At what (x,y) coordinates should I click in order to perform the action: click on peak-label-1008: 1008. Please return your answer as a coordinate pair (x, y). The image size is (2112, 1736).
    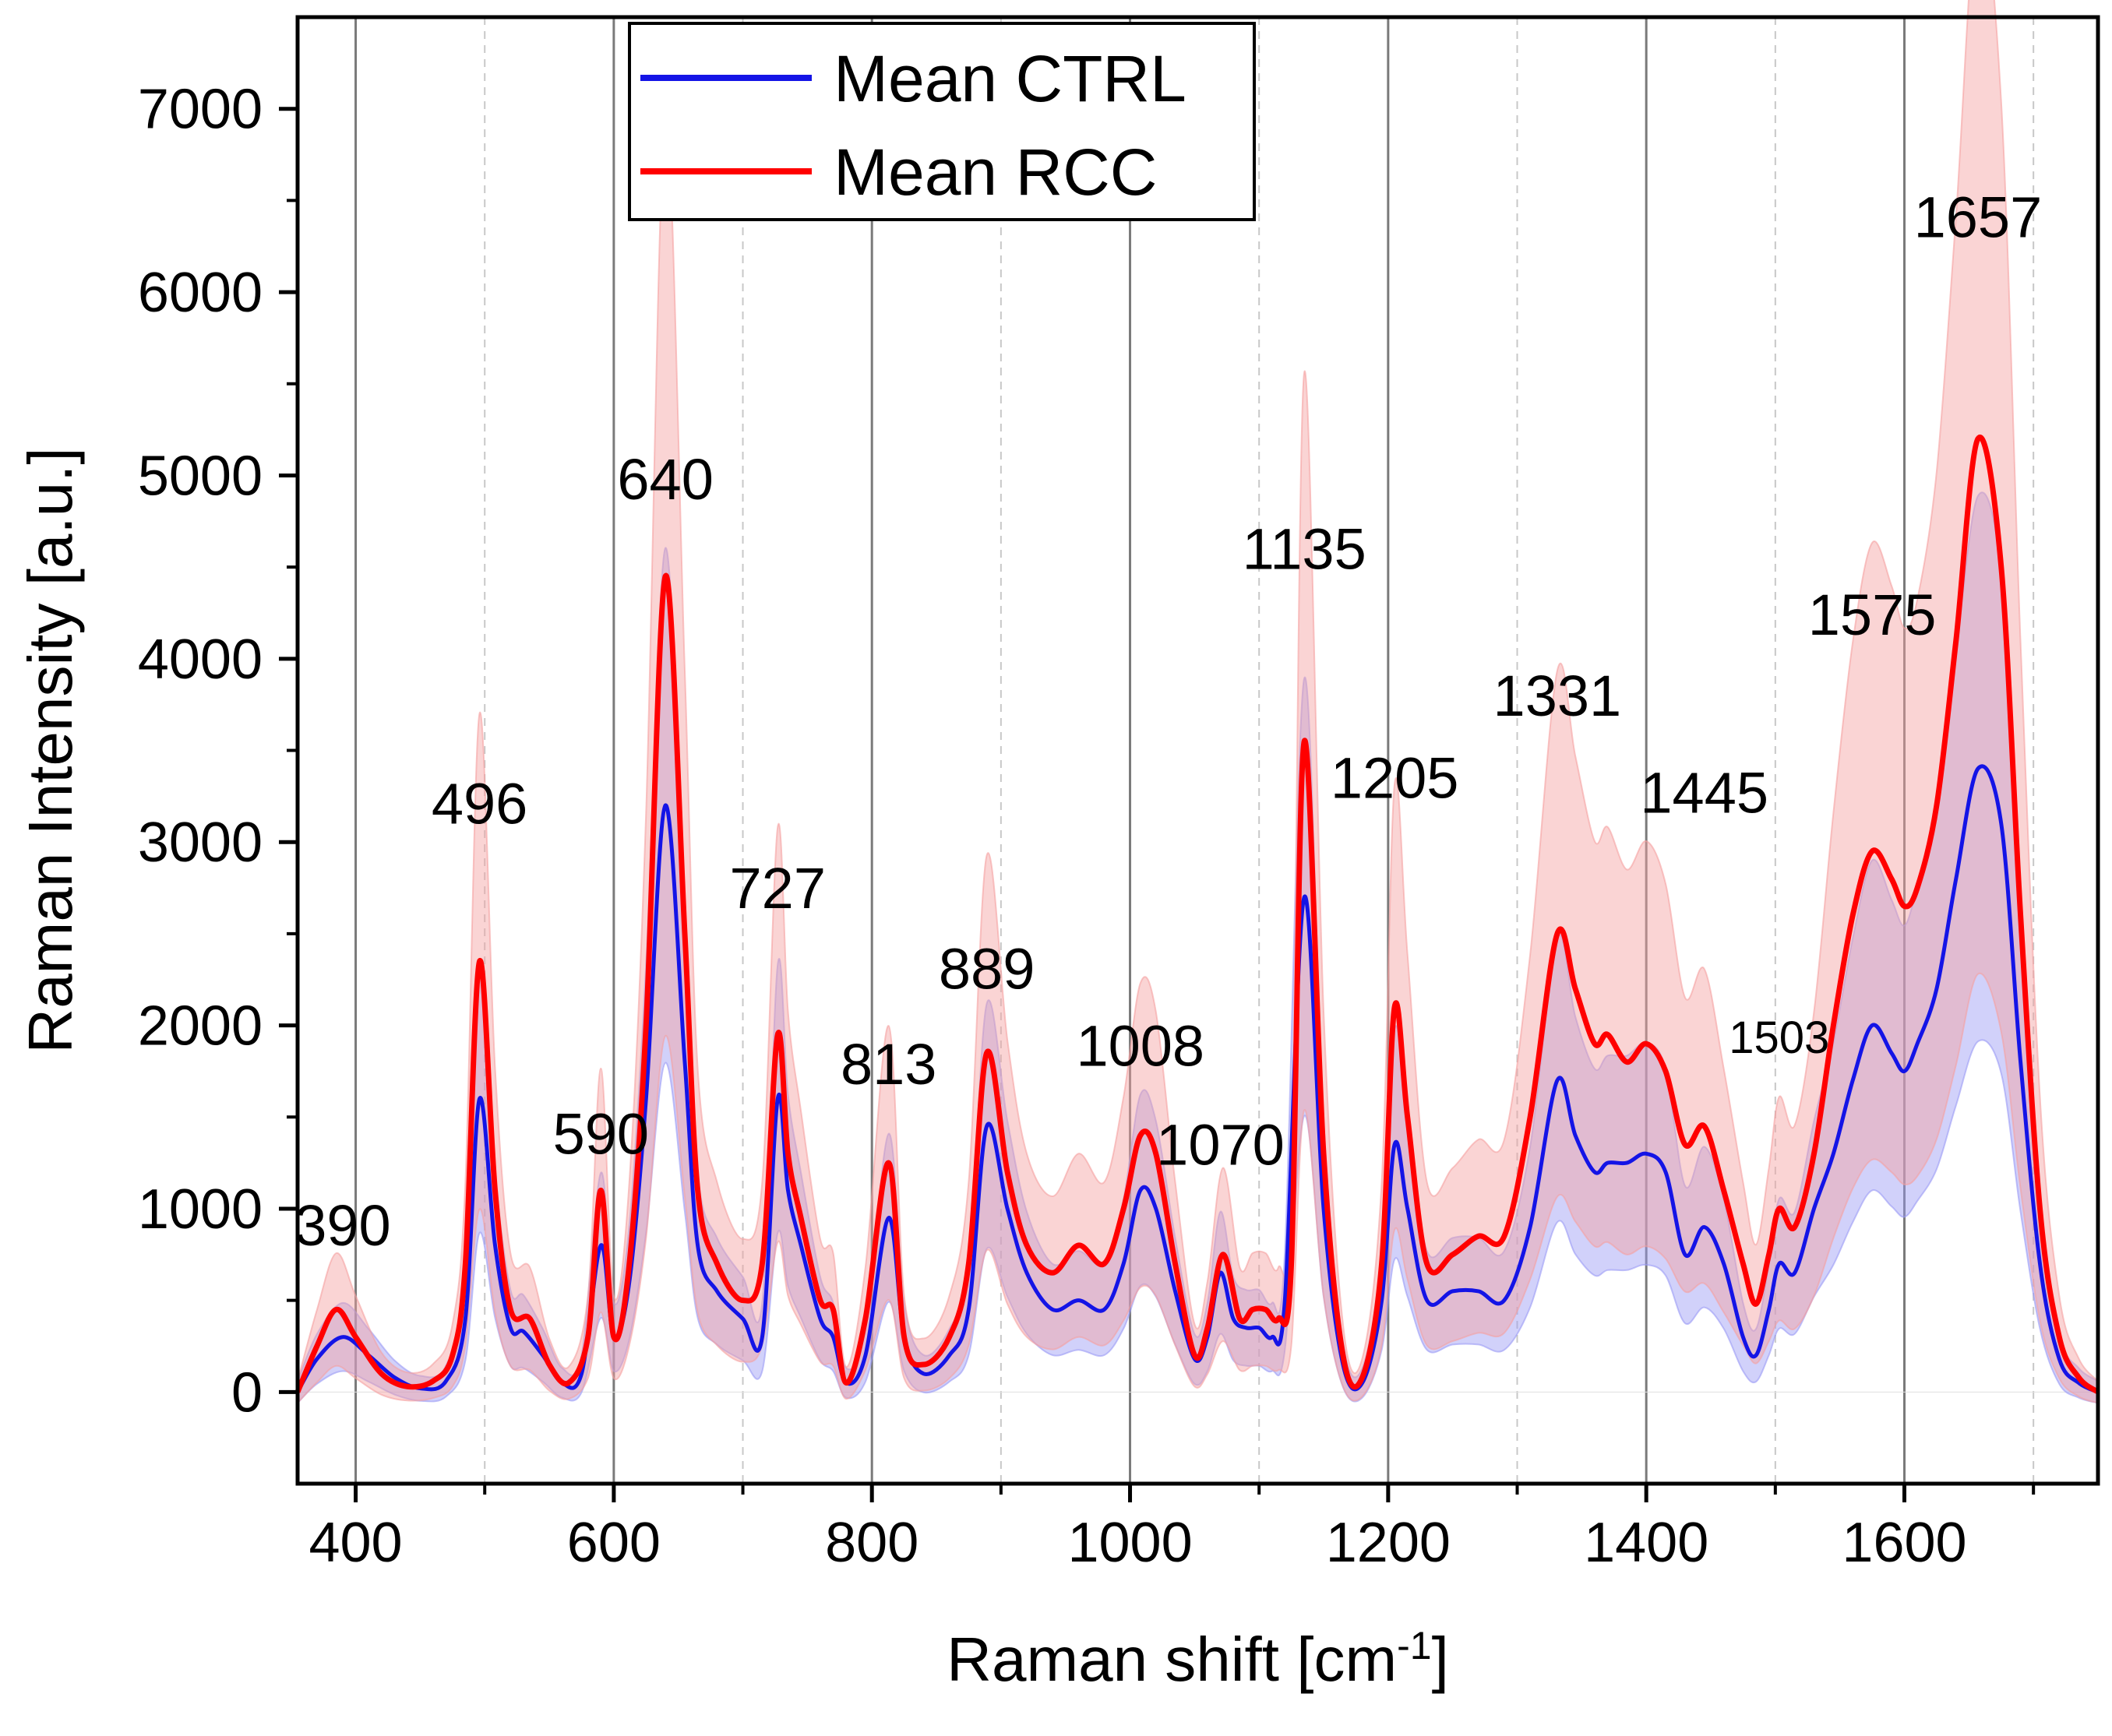
    Looking at the image, I should click on (1140, 1045).